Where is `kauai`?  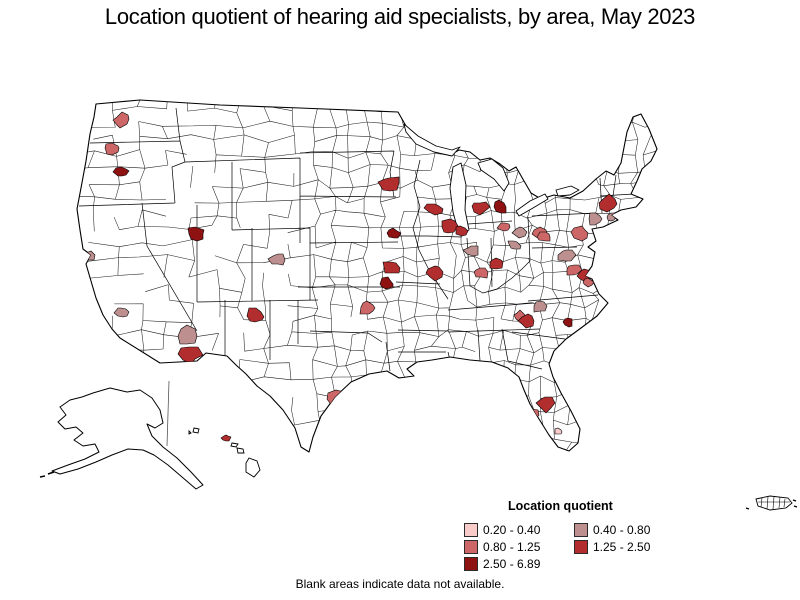 kauai is located at coordinates (196, 430).